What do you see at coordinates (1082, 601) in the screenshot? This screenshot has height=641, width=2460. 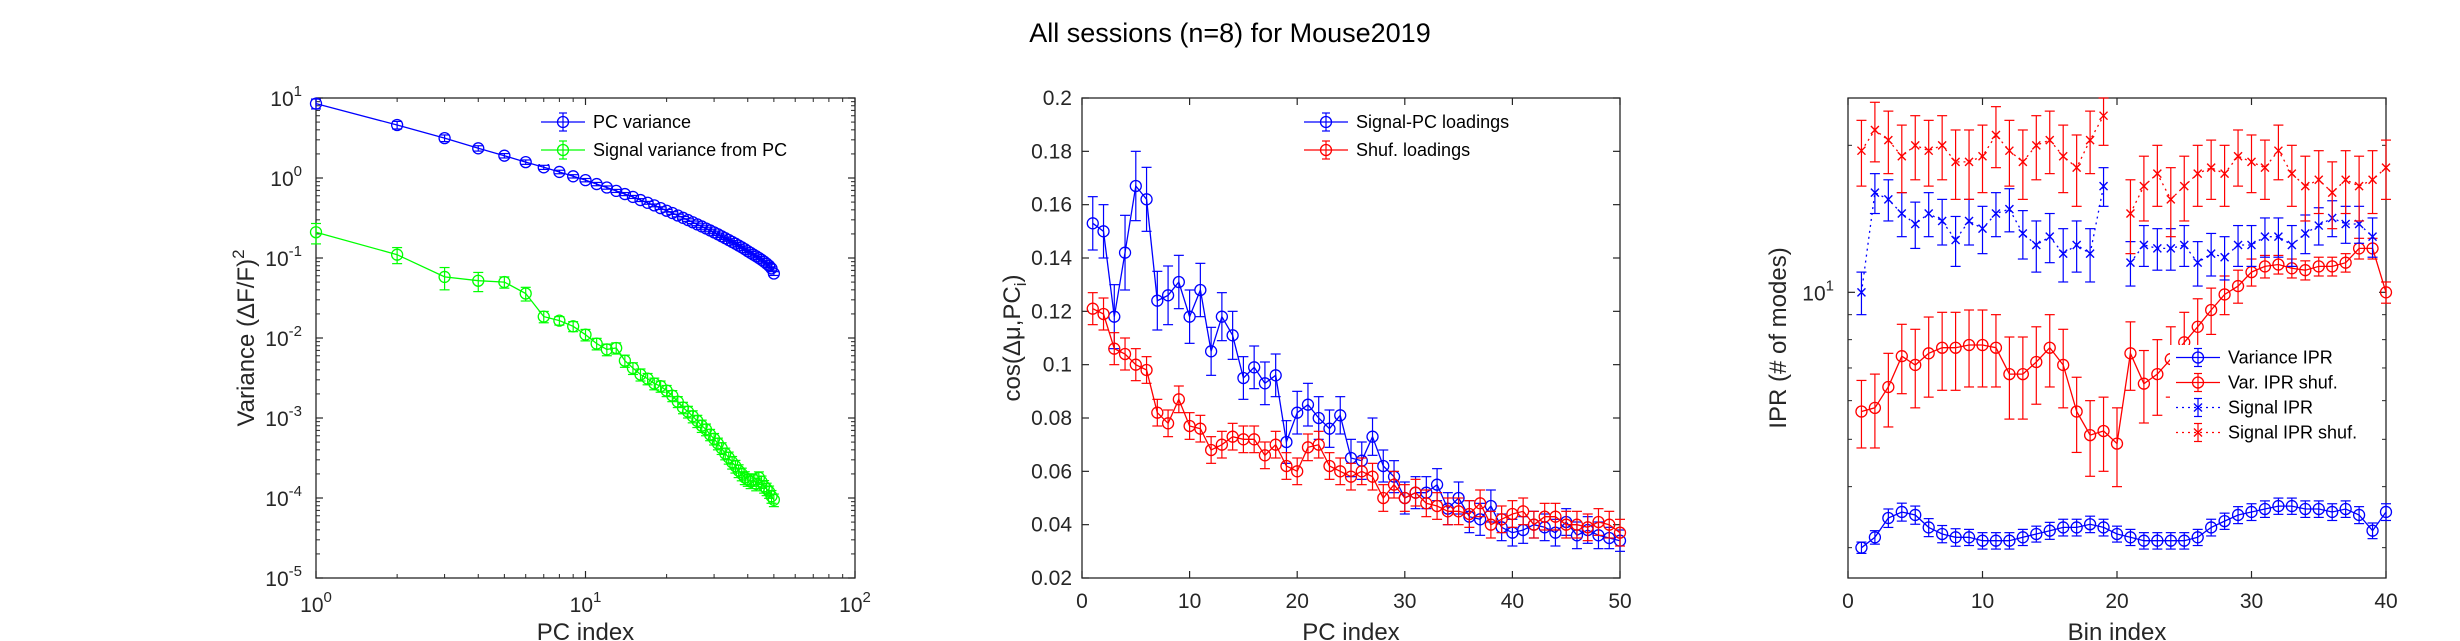 I see `x-tick-label: 0` at bounding box center [1082, 601].